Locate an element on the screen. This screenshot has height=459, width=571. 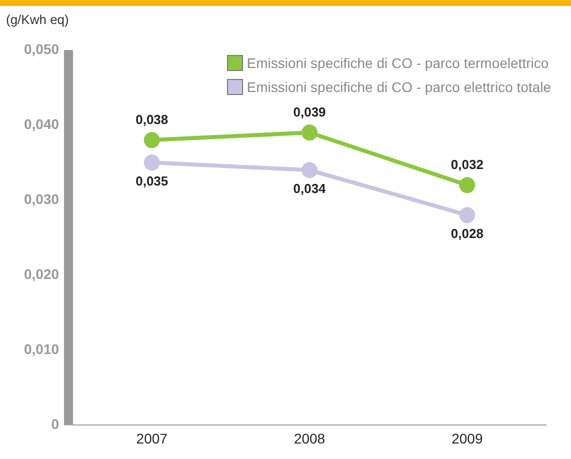
y-tick-label: 0,050 is located at coordinates (42, 48).